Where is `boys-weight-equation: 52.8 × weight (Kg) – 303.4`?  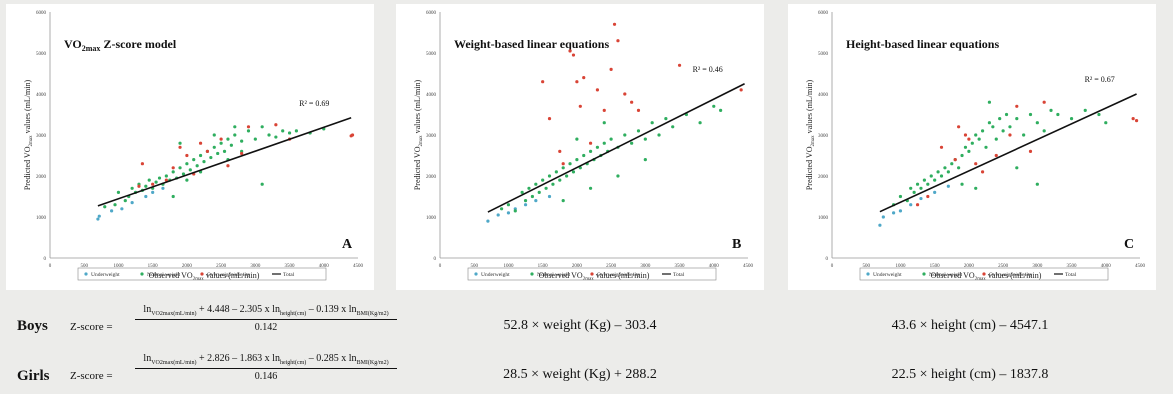
boys-weight-equation: 52.8 × weight (Kg) – 303.4 is located at coordinates (580, 325).